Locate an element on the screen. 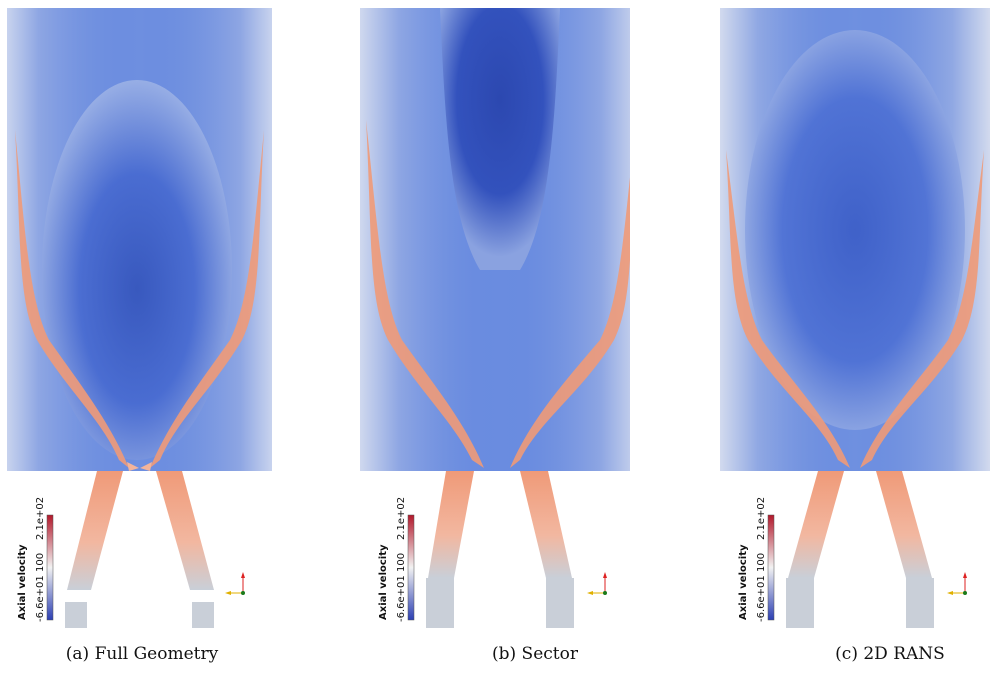  caption-full-geometry: (a) Full Geometry is located at coordinates (142, 654).